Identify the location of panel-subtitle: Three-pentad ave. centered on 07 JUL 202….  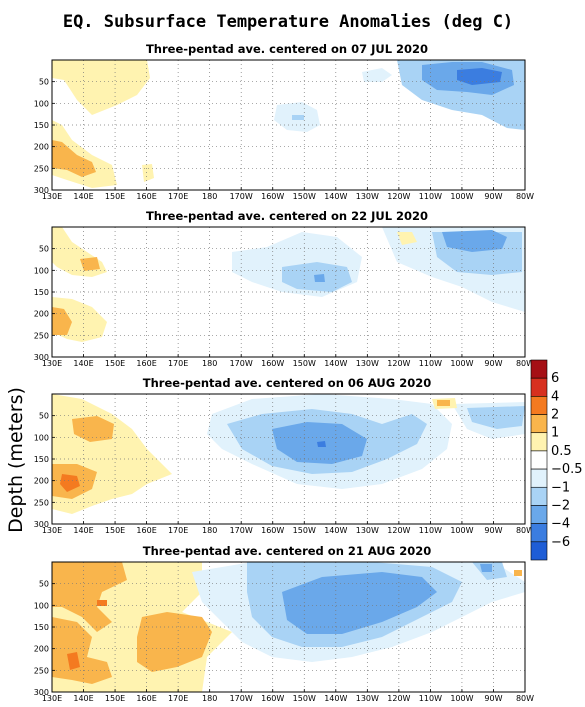
(287, 49).